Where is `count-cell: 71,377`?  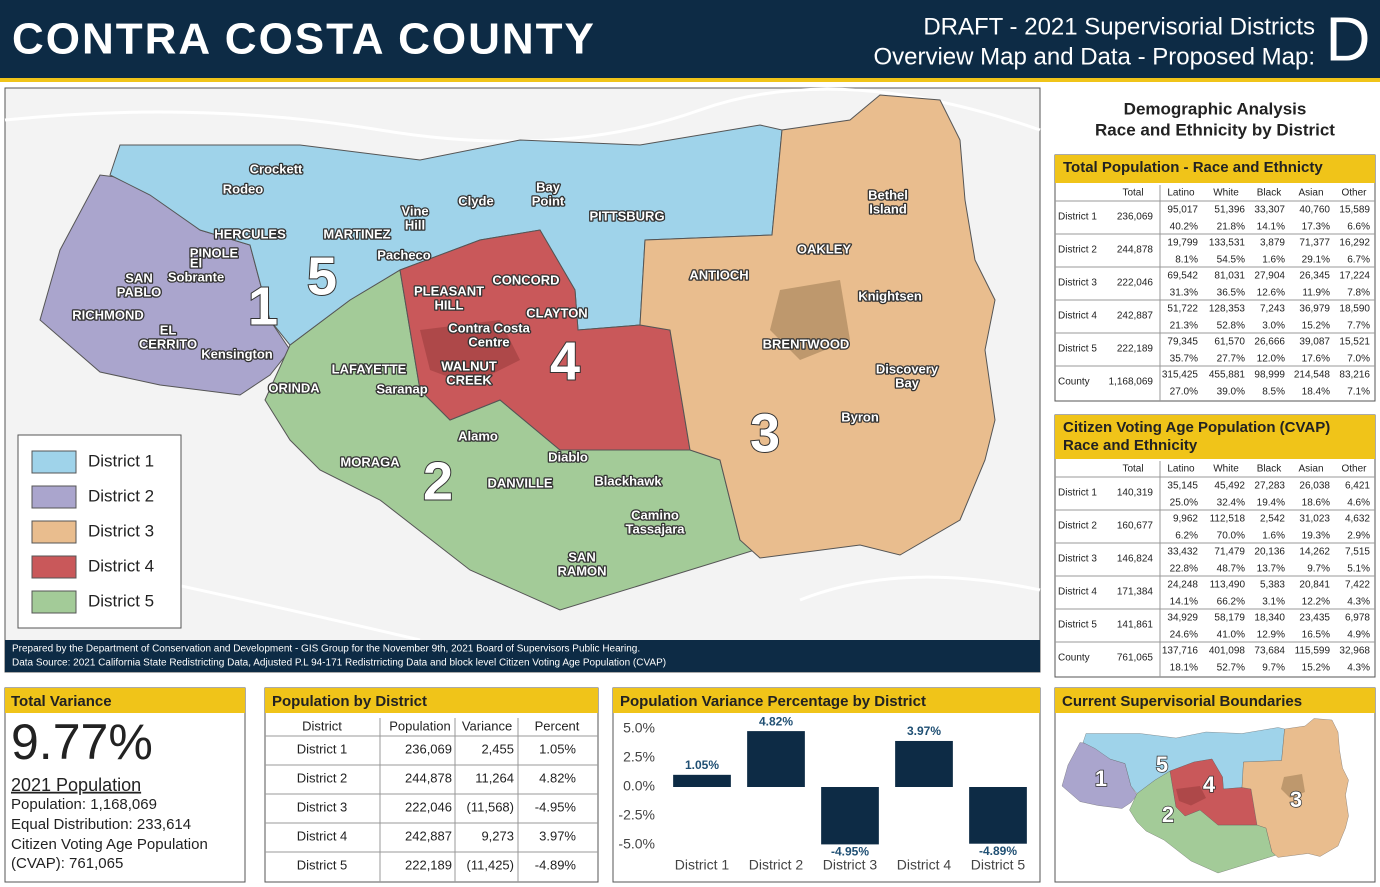
count-cell: 71,377 is located at coordinates (1314, 243).